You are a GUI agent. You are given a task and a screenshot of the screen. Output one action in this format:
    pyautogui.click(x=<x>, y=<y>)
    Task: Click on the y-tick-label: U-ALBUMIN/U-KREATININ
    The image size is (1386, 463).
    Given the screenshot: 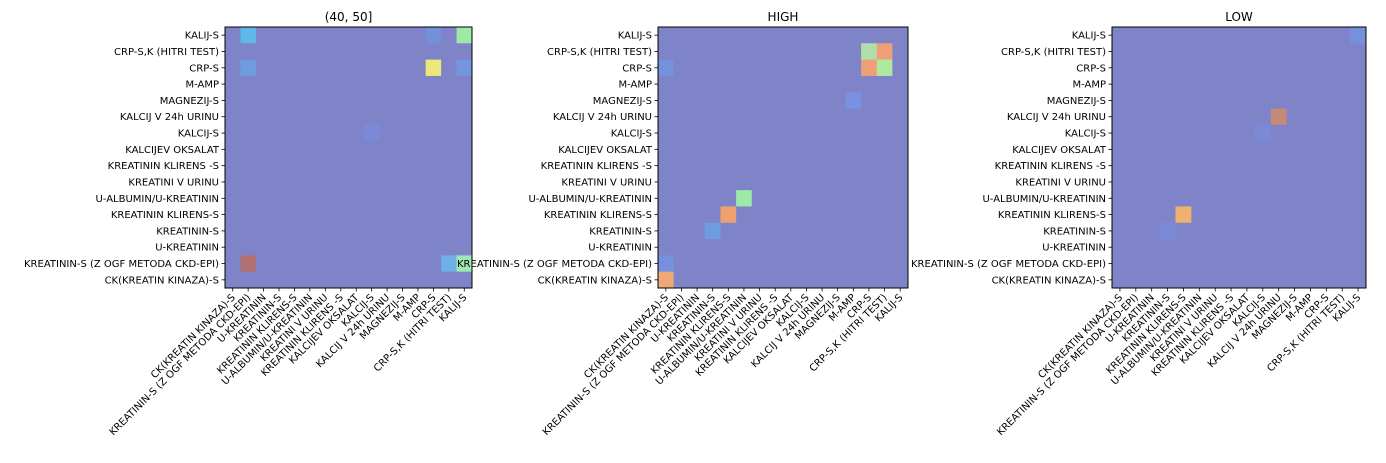 What is the action you would take?
    pyautogui.click(x=157, y=199)
    